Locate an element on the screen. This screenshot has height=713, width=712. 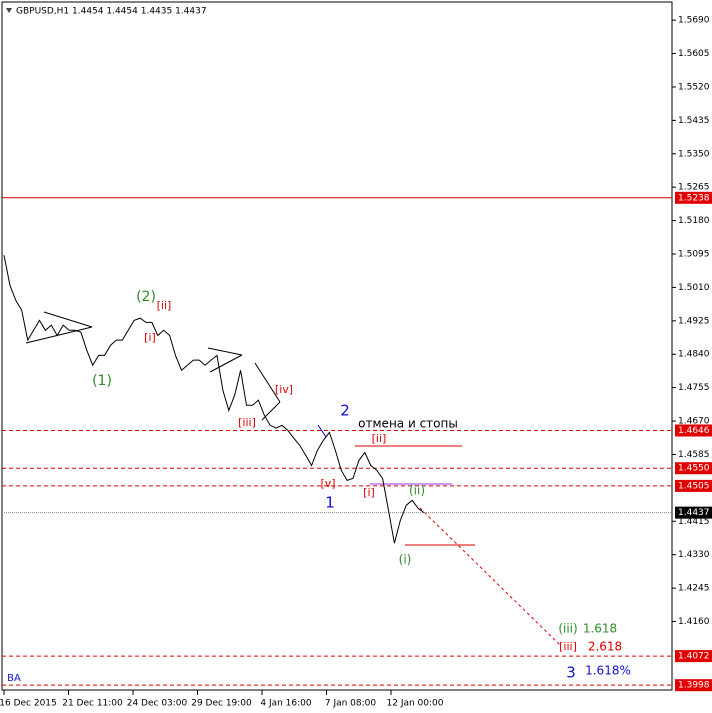
wave-label: 1 is located at coordinates (330, 503).